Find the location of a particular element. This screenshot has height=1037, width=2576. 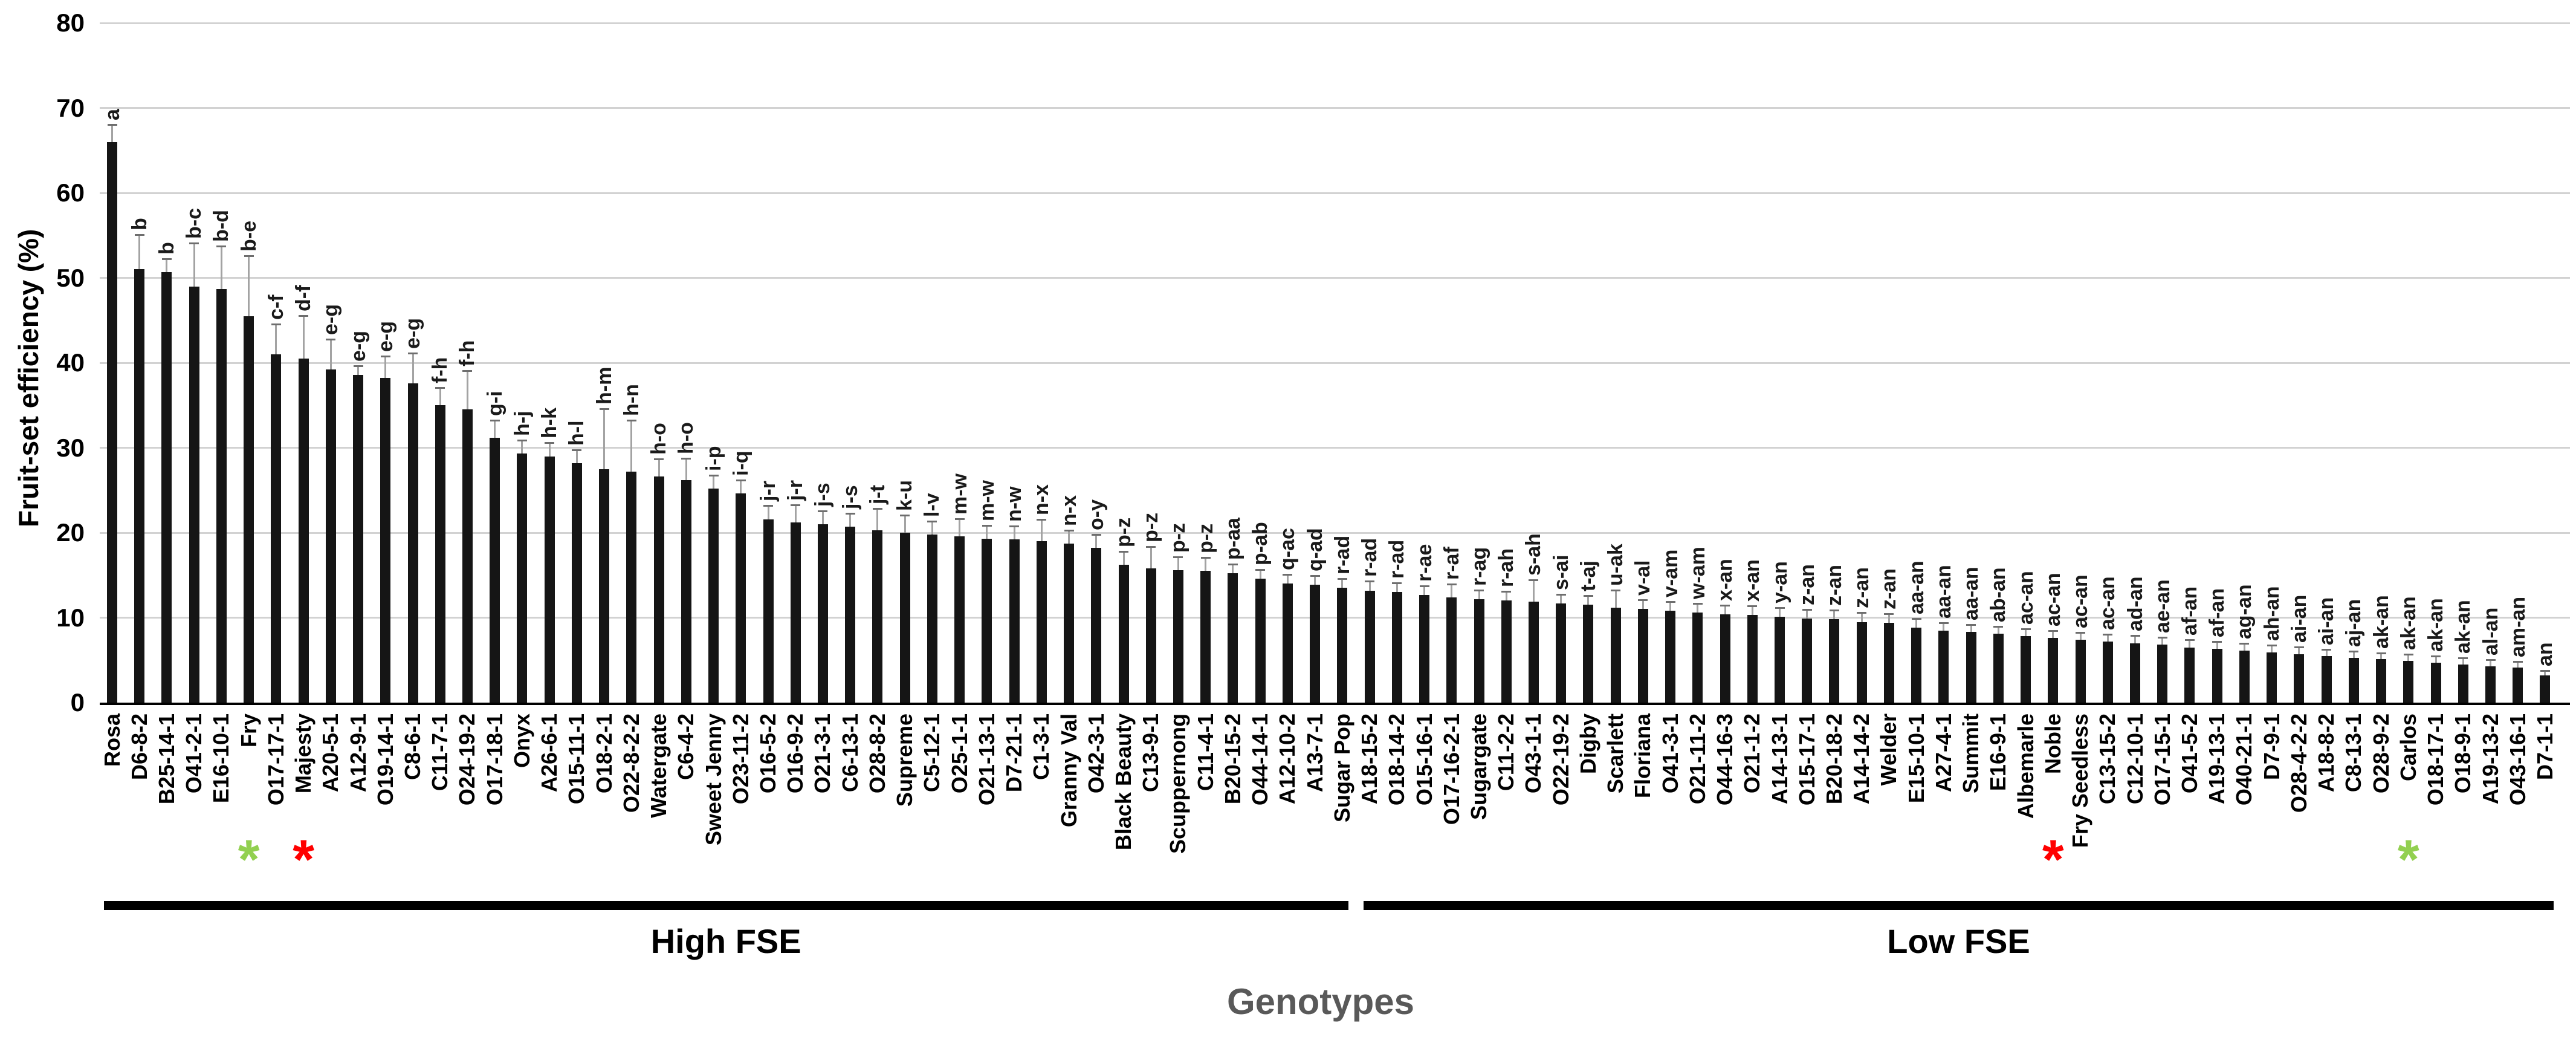

x-tick-label: Summit is located at coordinates (1971, 754).